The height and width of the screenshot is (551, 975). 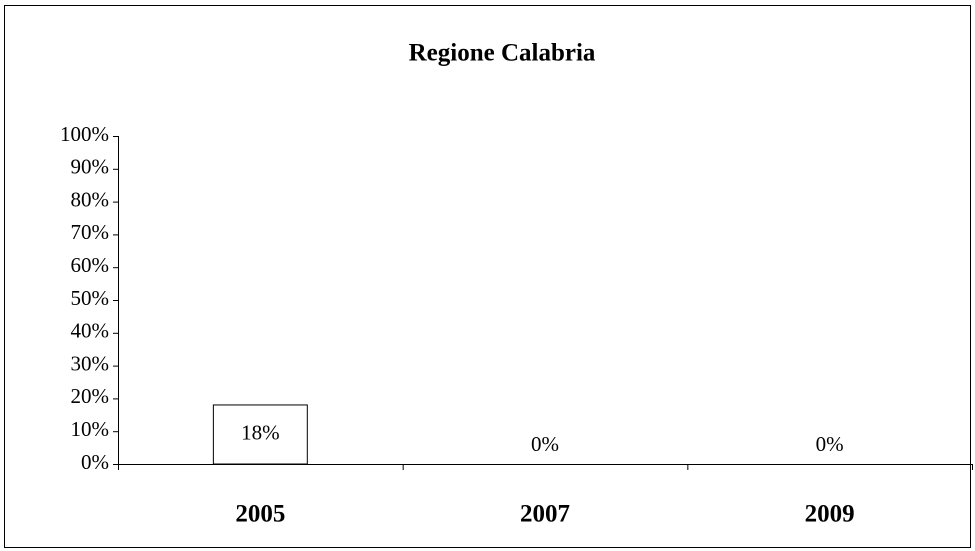 What do you see at coordinates (90, 396) in the screenshot?
I see `y-tick-label: 20%` at bounding box center [90, 396].